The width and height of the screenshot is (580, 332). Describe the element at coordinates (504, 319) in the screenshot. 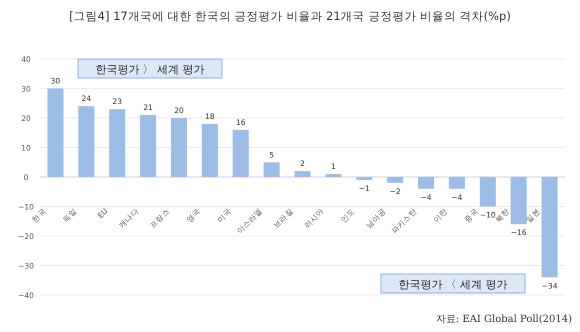

I see `text: 자료: EAI Global Poll(2014)` at that location.